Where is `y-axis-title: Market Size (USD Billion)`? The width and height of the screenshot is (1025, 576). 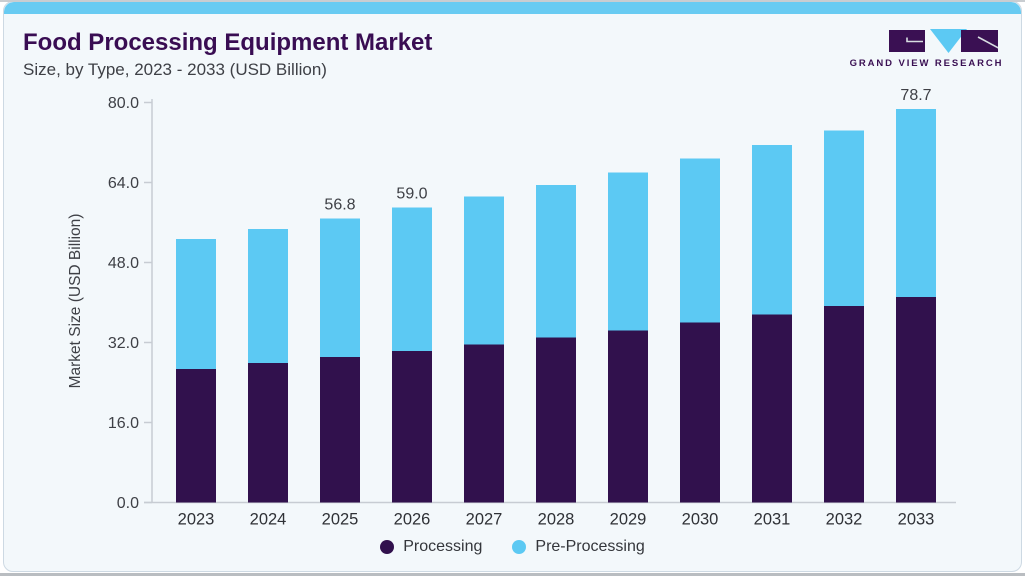 y-axis-title: Market Size (USD Billion) is located at coordinates (75, 301).